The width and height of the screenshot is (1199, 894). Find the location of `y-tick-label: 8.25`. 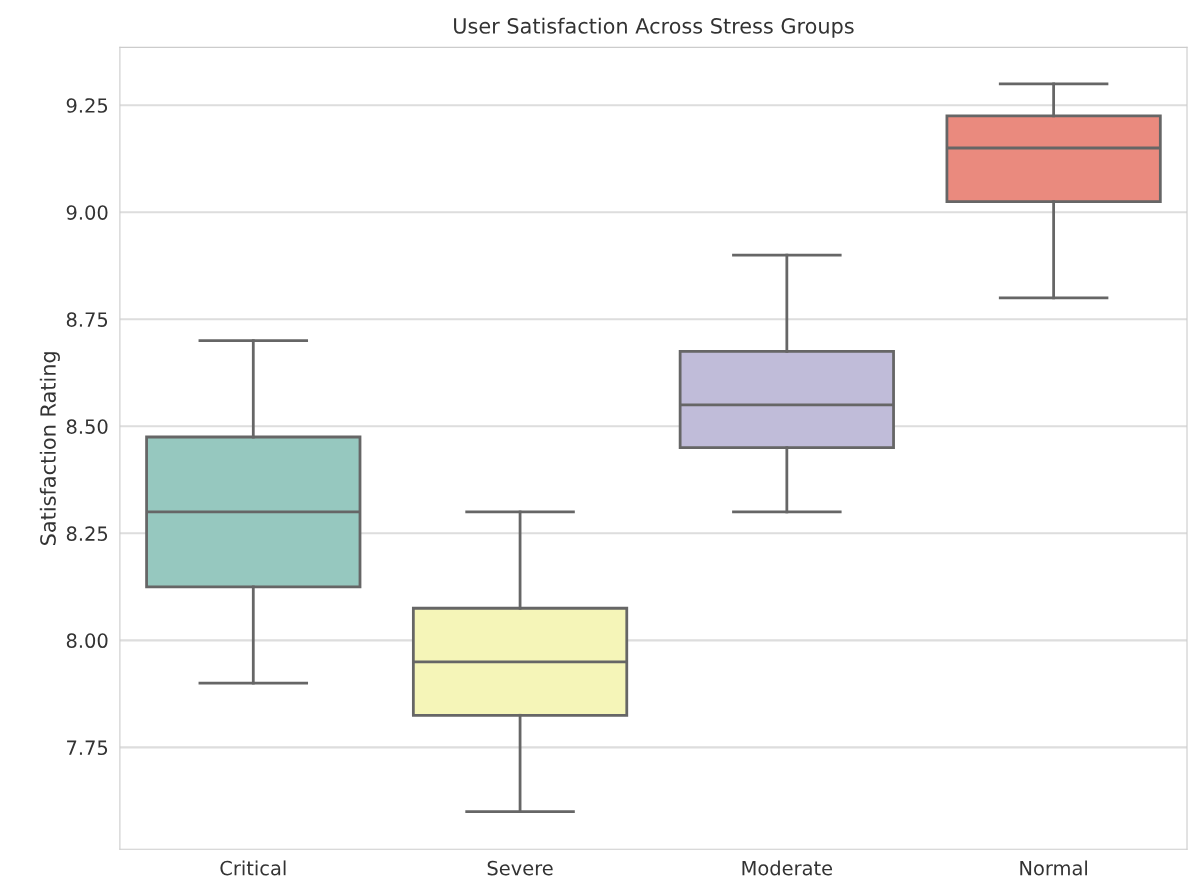

y-tick-label: 8.25 is located at coordinates (87, 533).